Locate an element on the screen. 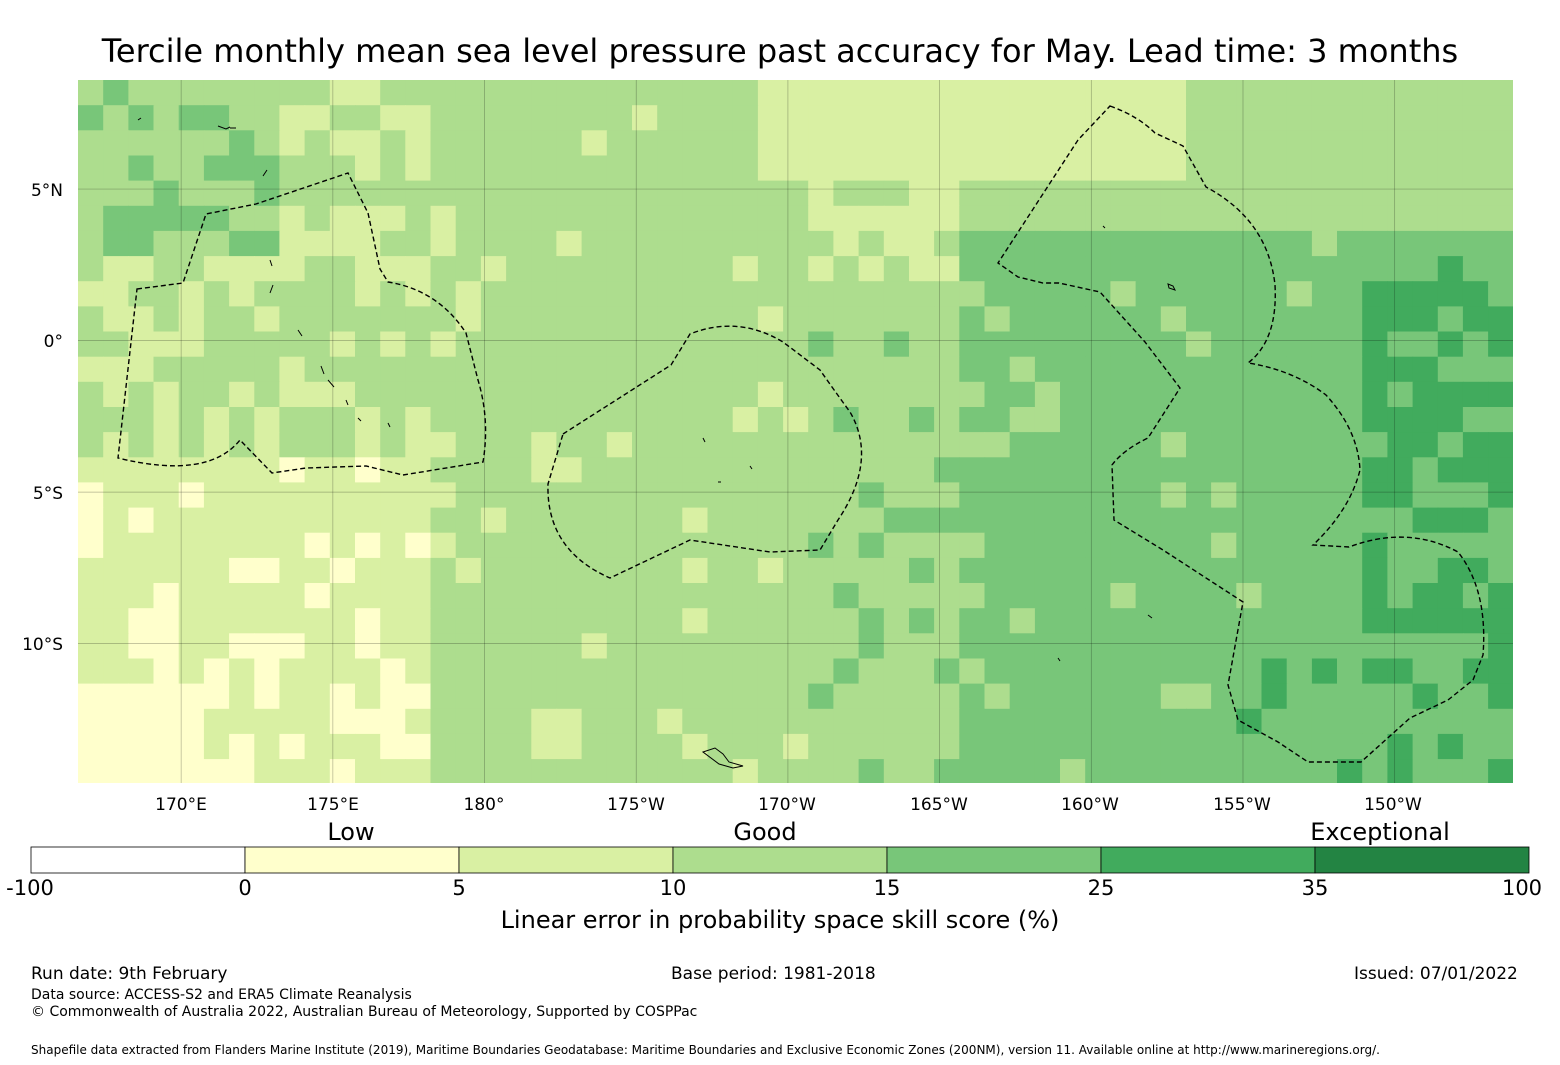 The height and width of the screenshot is (1065, 1560). colorbar-segment is located at coordinates (138, 860).